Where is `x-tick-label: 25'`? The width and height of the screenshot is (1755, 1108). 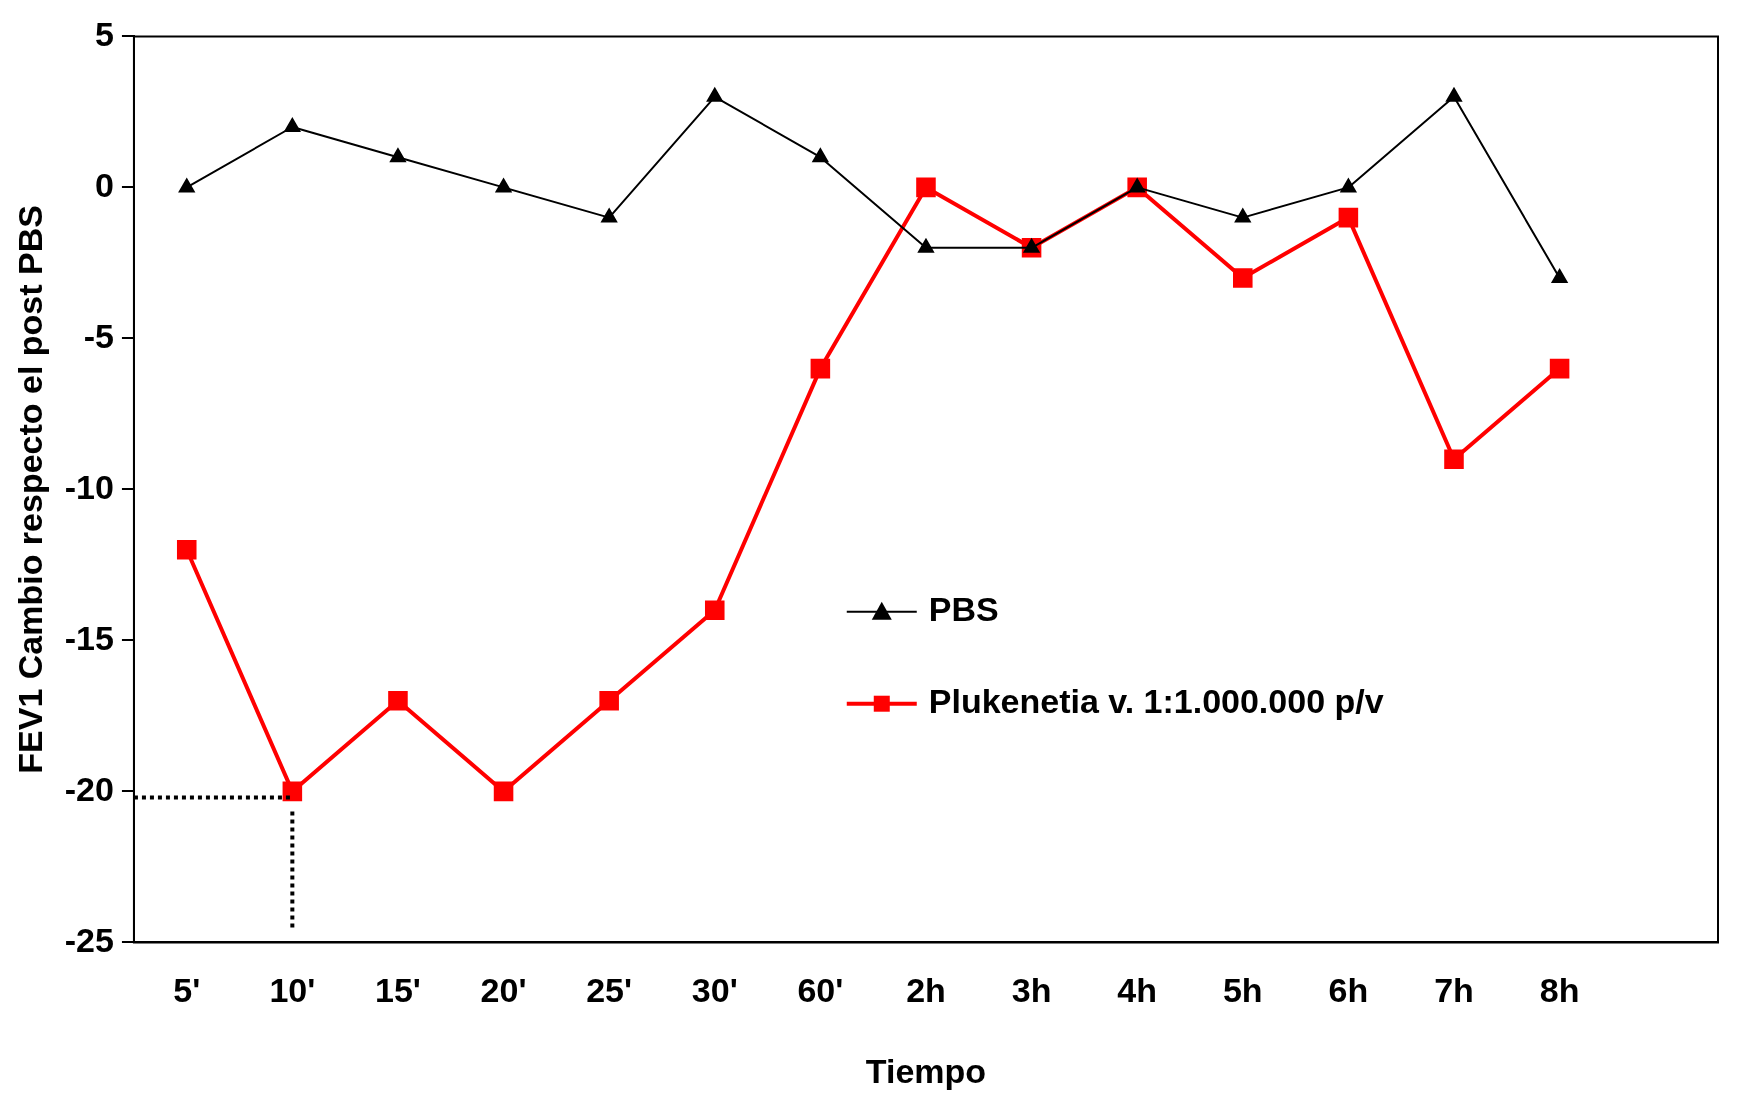
x-tick-label: 25' is located at coordinates (609, 990).